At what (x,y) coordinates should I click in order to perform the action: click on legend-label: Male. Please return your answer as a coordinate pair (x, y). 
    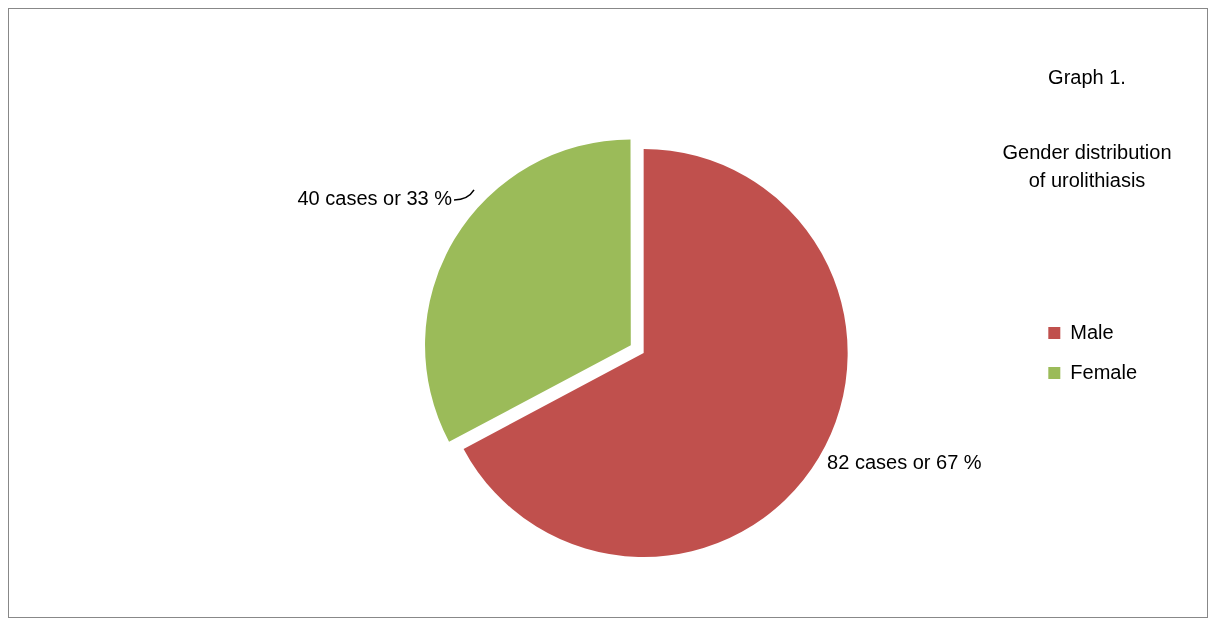
    Looking at the image, I should click on (1092, 331).